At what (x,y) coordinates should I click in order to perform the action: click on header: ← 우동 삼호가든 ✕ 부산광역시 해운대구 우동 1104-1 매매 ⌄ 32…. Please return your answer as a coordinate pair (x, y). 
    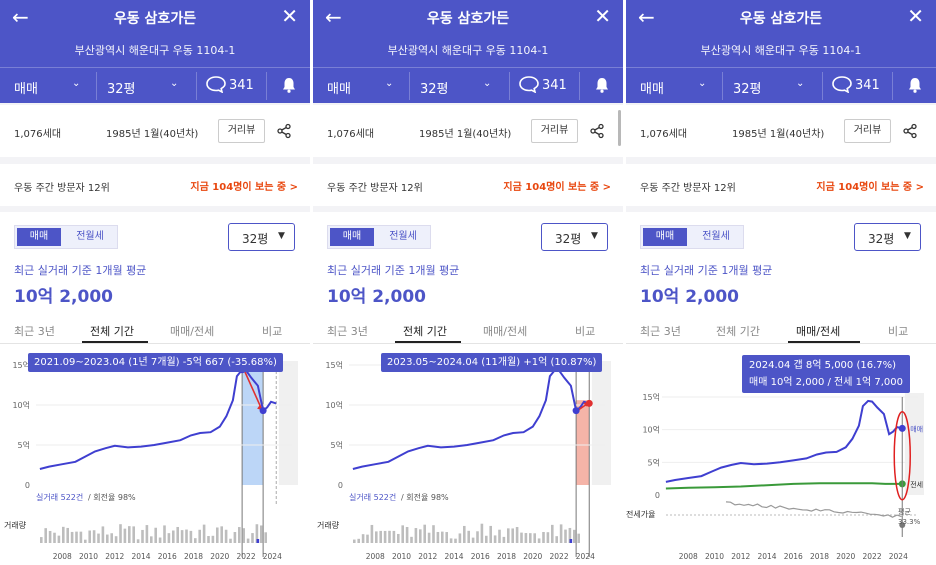
    Looking at the image, I should click on (468, 51).